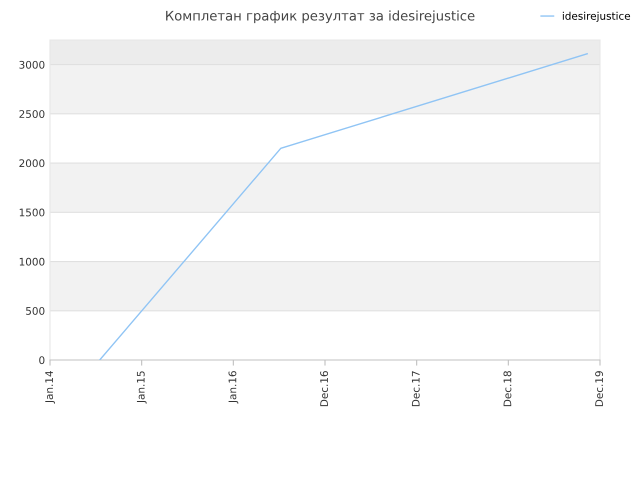 This screenshot has height=480, width=640. I want to click on y-tick-label: 0, so click(41, 360).